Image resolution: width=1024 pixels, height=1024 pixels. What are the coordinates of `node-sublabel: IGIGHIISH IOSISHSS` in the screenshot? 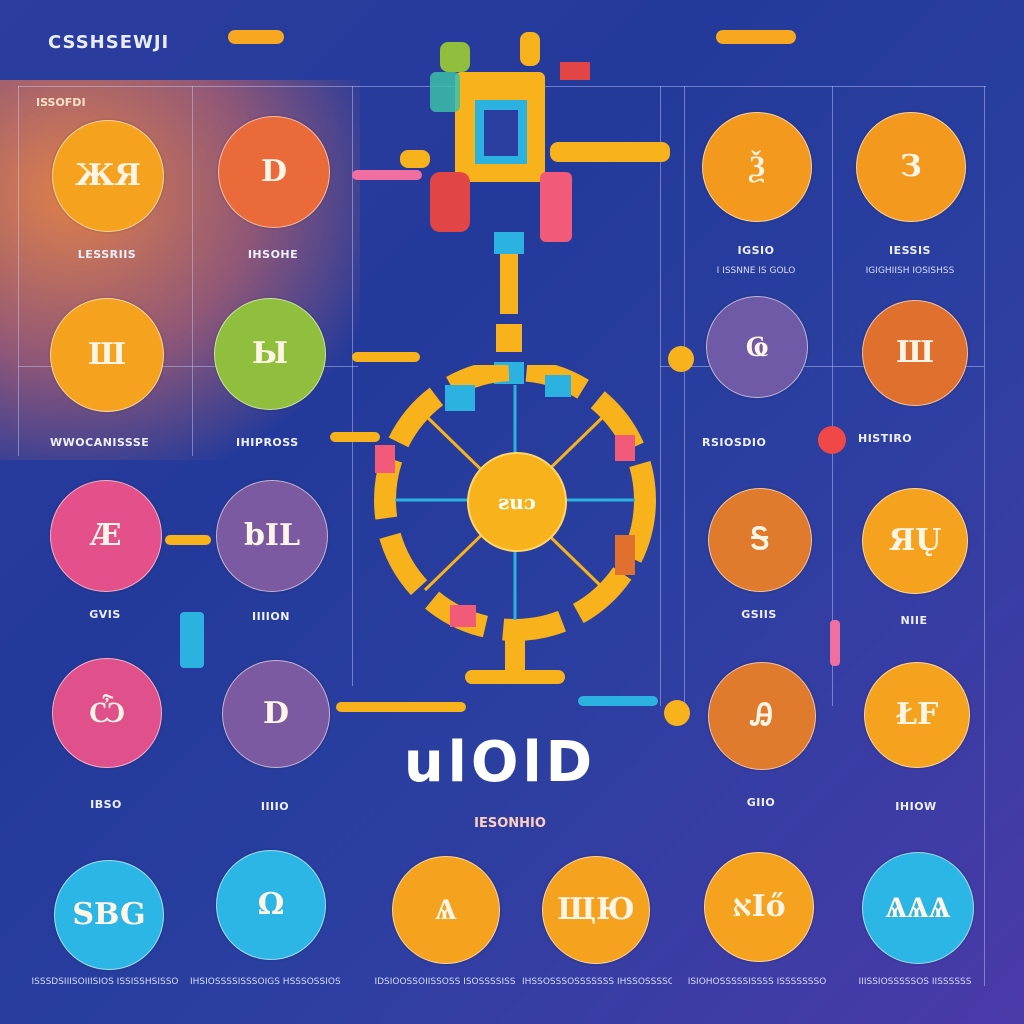 It's located at (910, 271).